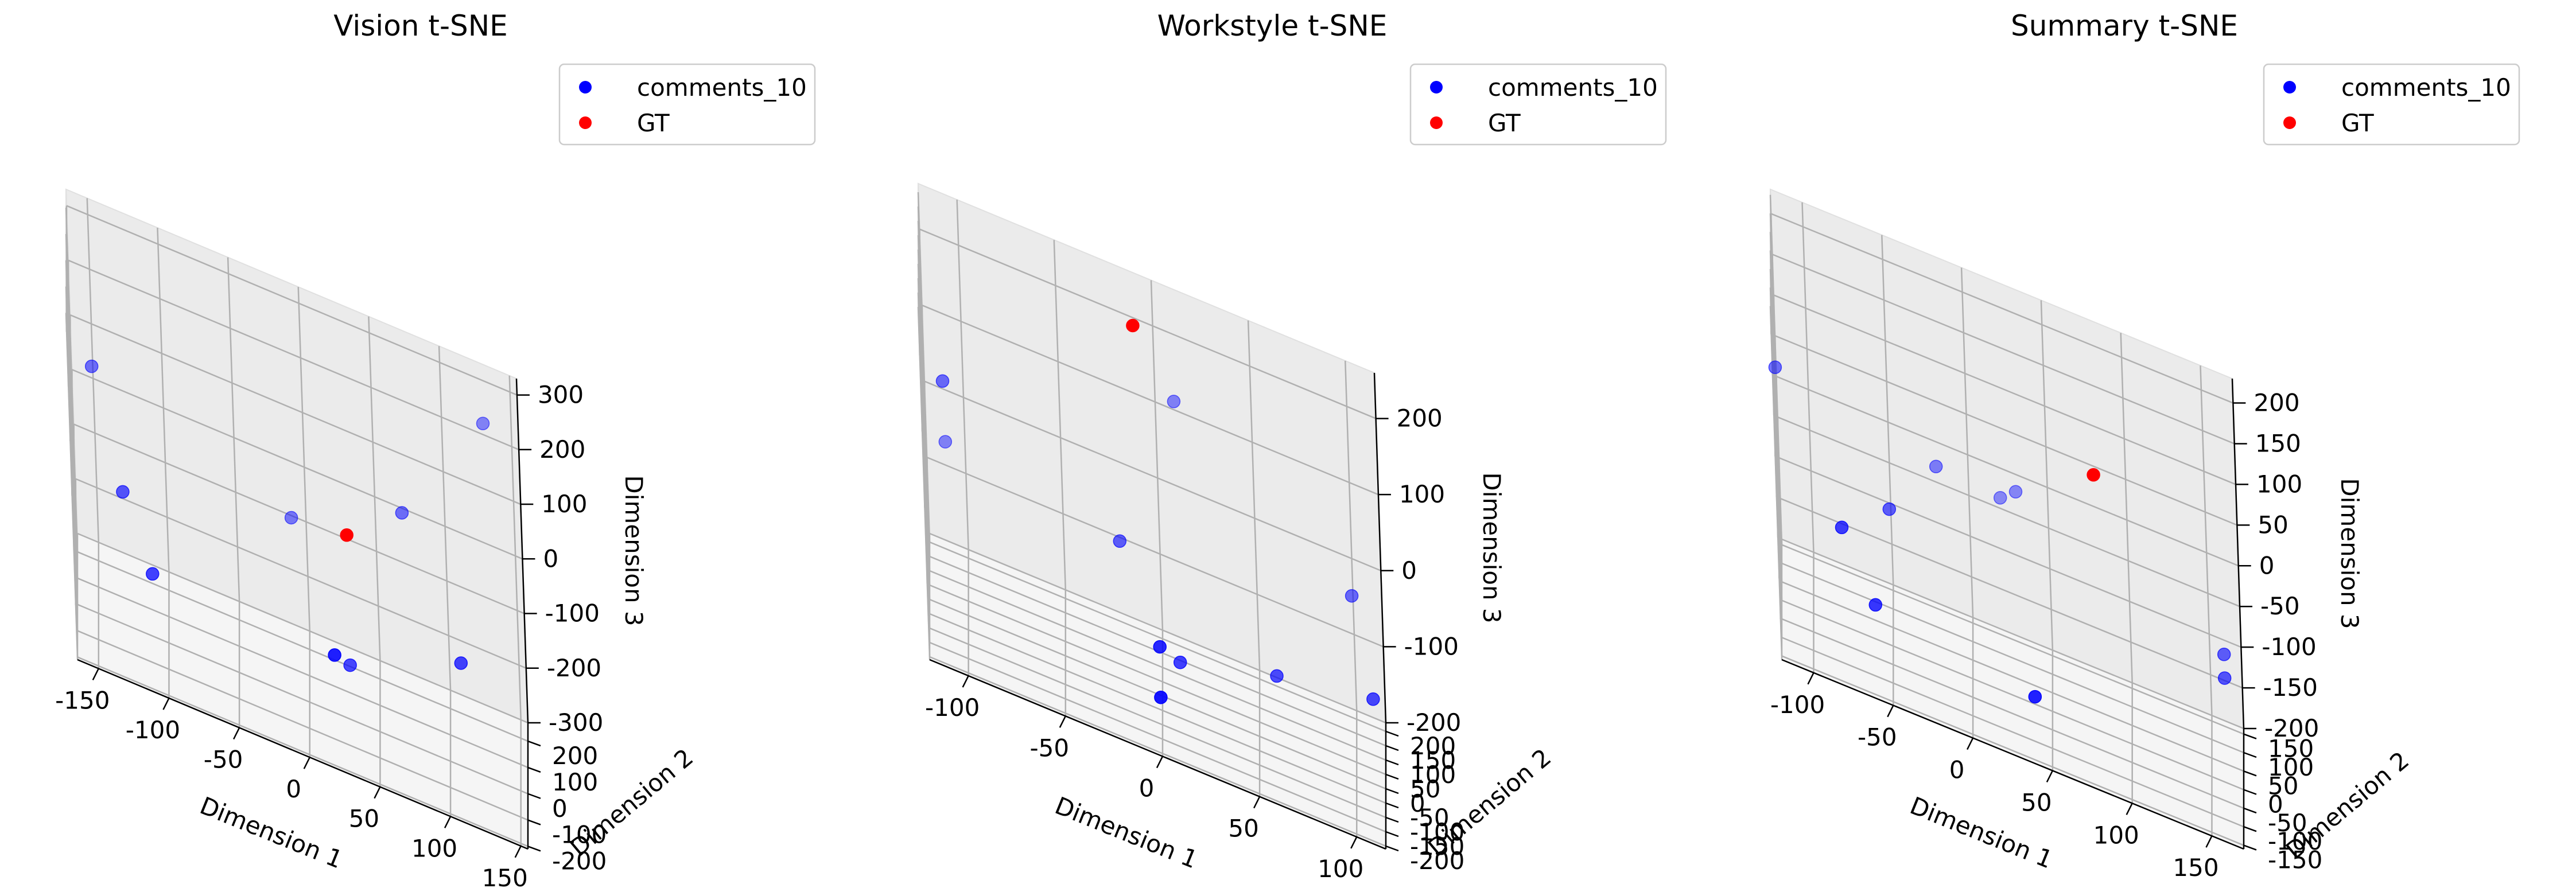 This screenshot has width=2576, height=888. I want to click on y-tick-label: 150, so click(2291, 749).